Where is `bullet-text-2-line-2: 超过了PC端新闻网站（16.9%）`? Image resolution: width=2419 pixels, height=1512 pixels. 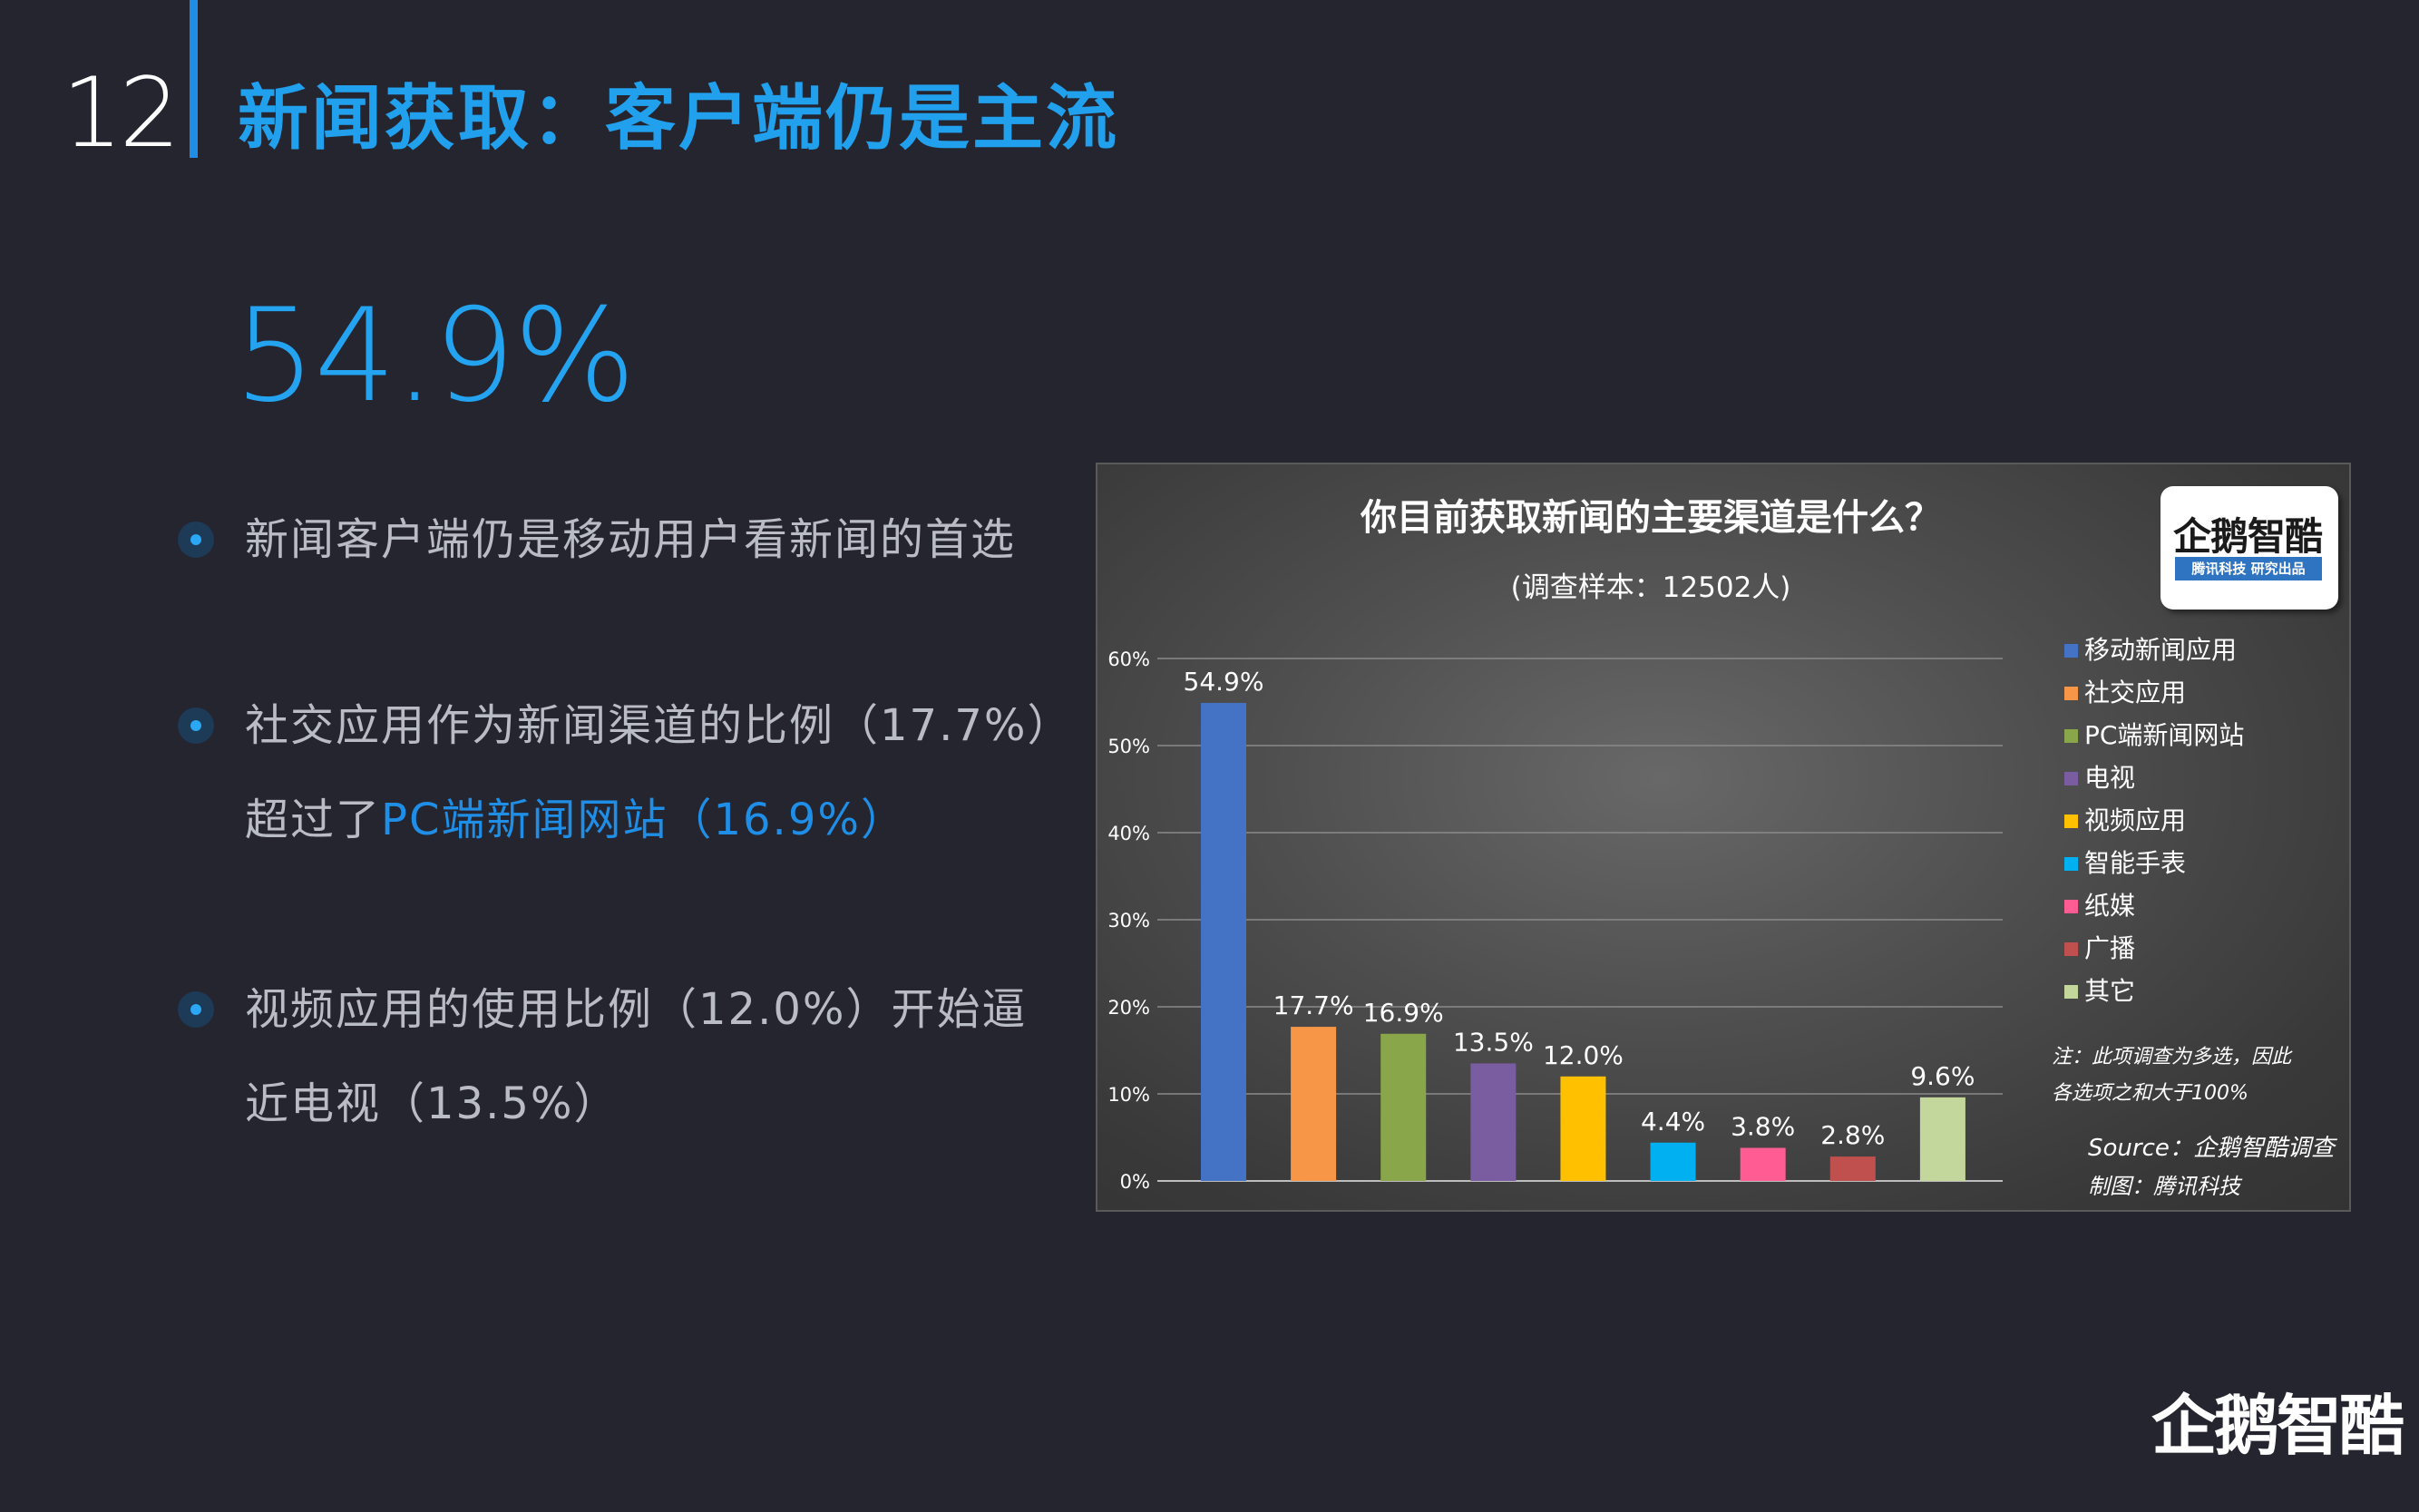 bullet-text-2-line-2: 超过了PC端新闻网站（16.9%） is located at coordinates (576, 820).